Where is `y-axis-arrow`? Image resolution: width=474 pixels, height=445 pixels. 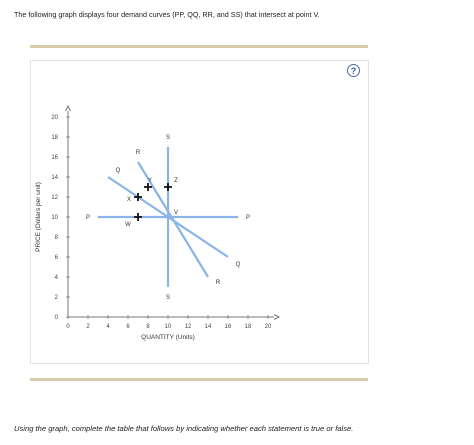
y-axis-arrow is located at coordinates (68, 108).